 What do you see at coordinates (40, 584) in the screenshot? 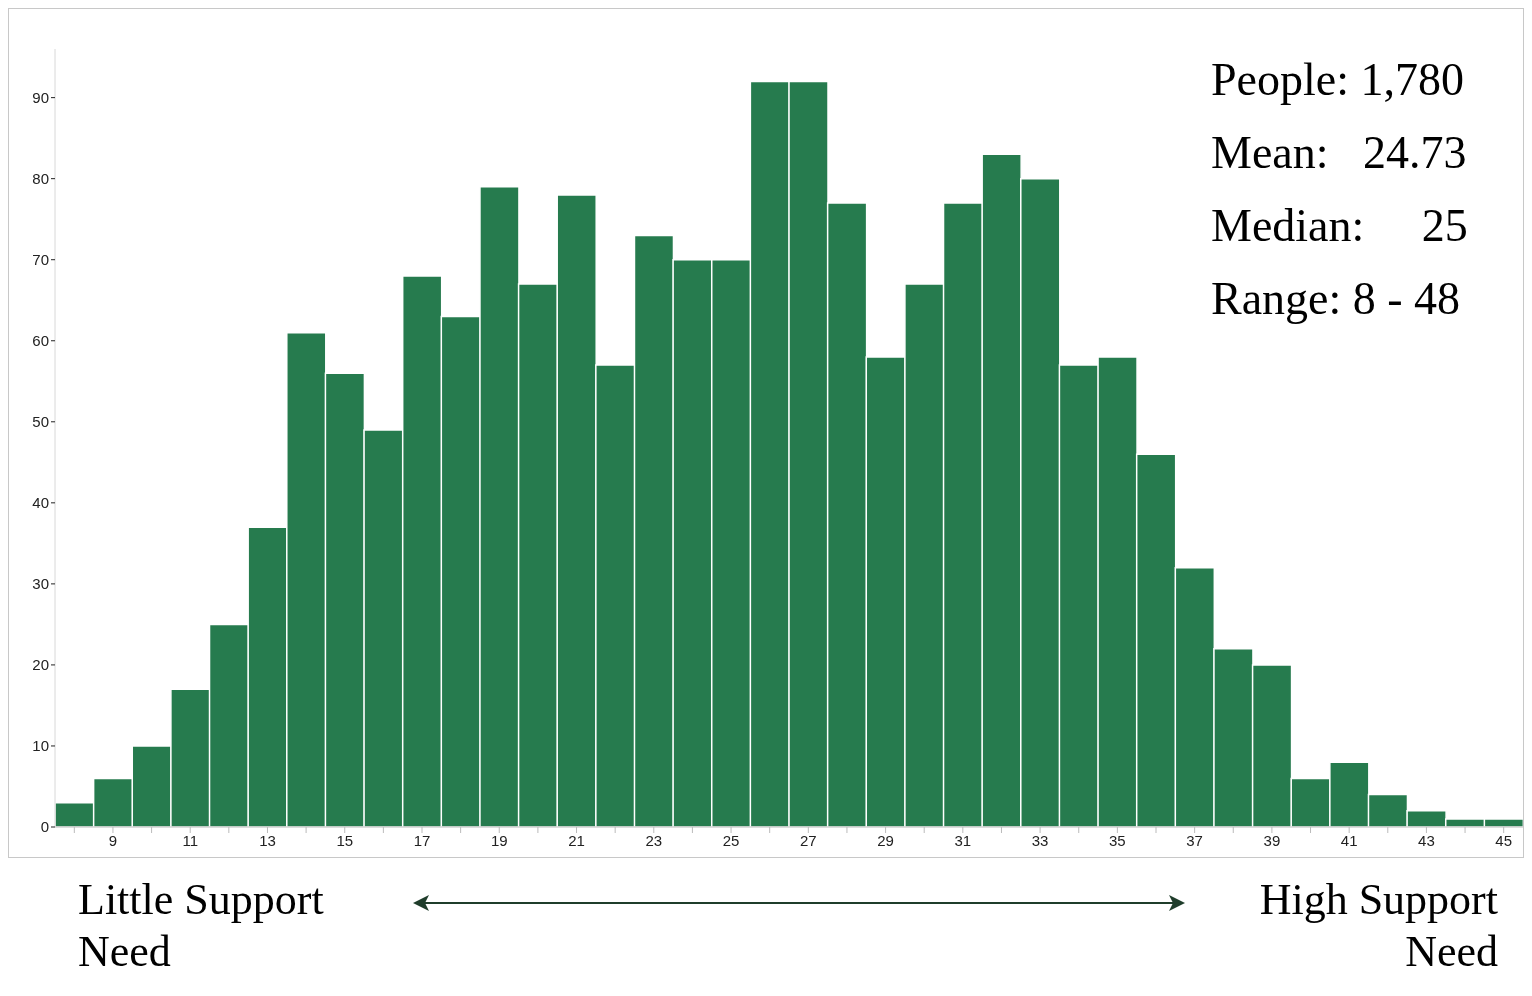
I see `y-tick-label: 30` at bounding box center [40, 584].